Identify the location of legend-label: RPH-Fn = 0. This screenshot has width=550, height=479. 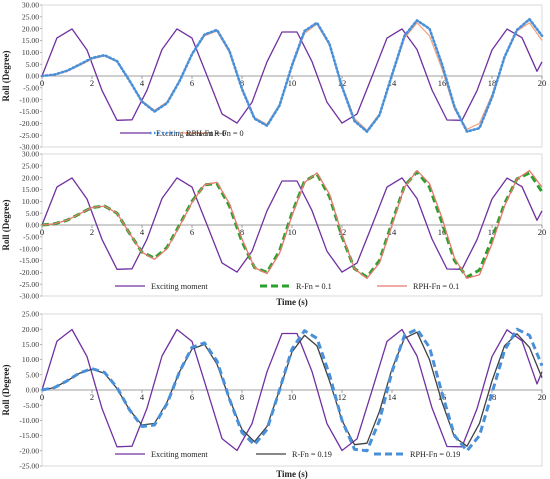
(206, 133).